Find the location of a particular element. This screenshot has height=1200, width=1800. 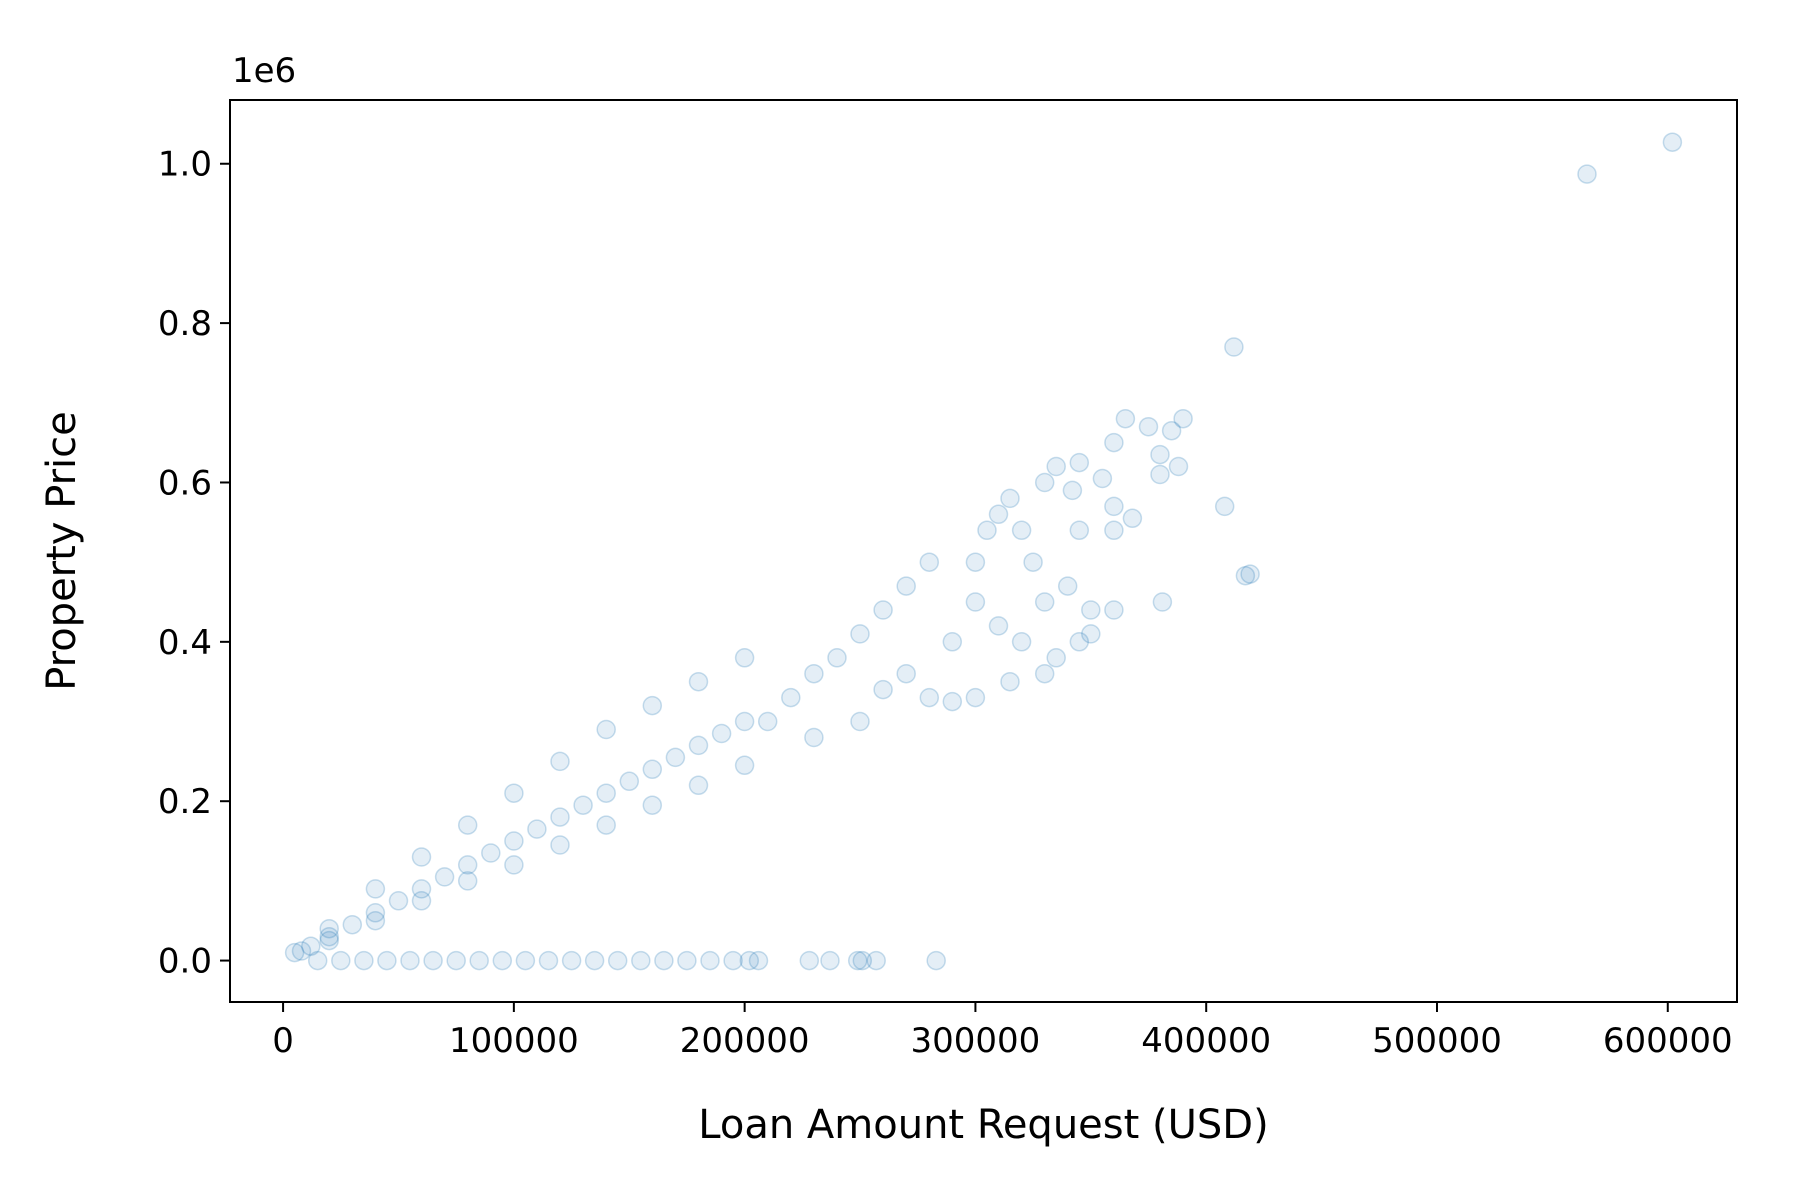

y-axis-offset-label: 1e6 is located at coordinates (264, 71).